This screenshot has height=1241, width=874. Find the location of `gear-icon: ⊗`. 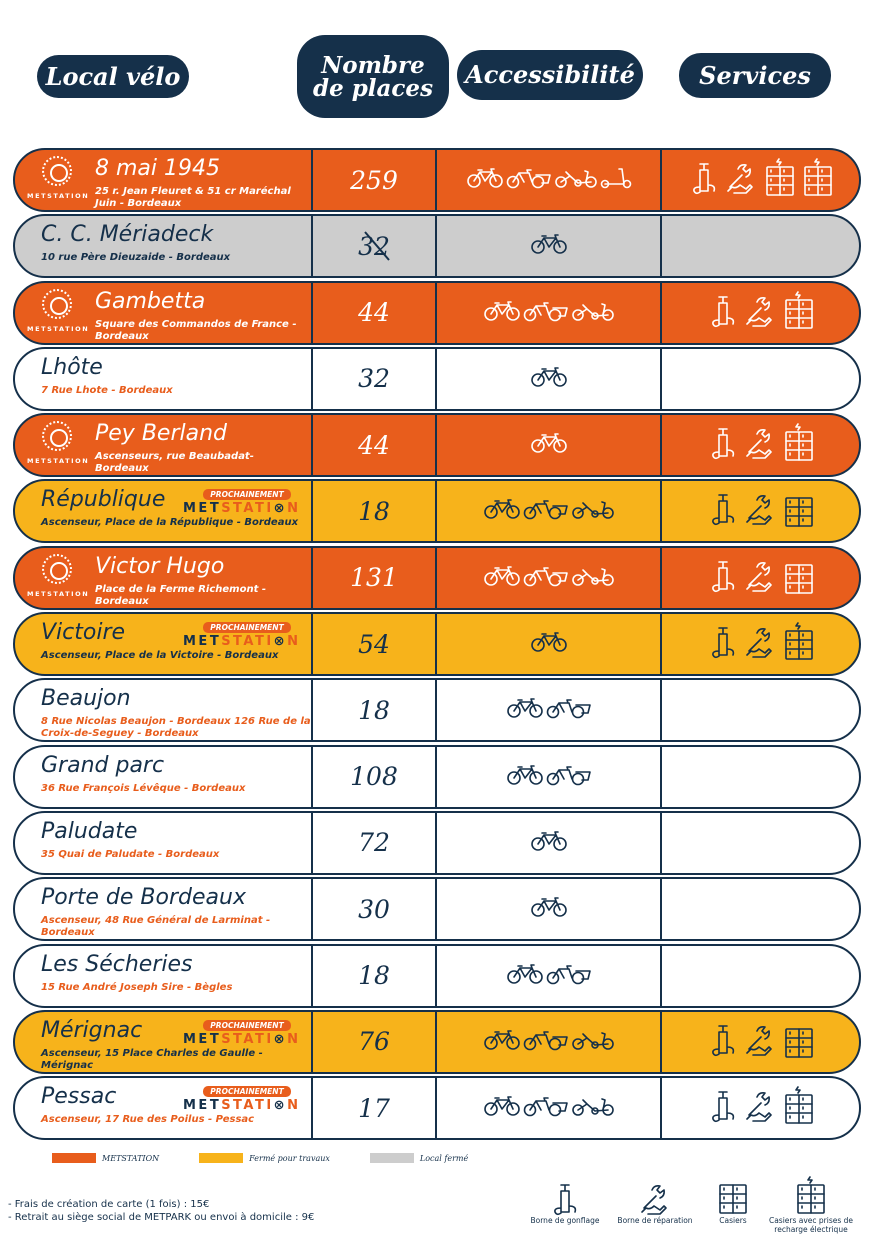

gear-icon: ⊗ is located at coordinates (280, 642).